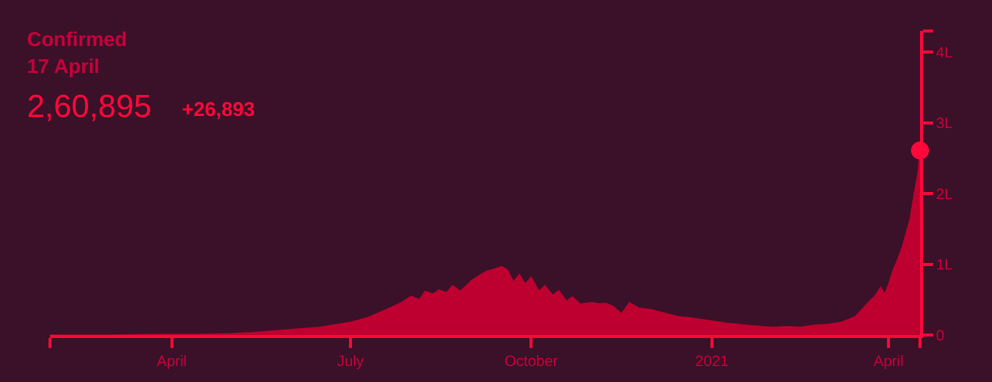 This screenshot has height=382, width=992. Describe the element at coordinates (350, 361) in the screenshot. I see `x-tick-label: July` at that location.